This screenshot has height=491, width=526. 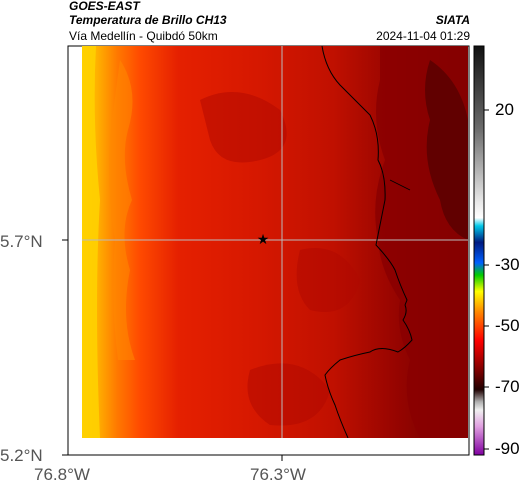 I want to click on colorbar-tick-20: 20, so click(x=504, y=109).